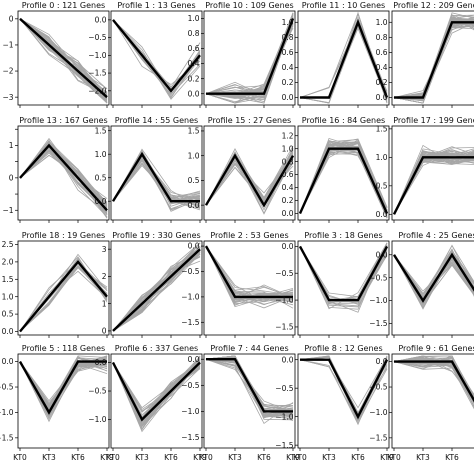 This screenshot has width=474, height=465. Describe the element at coordinates (101, 130) in the screenshot. I see `y-tick-label: 1.5` at that location.